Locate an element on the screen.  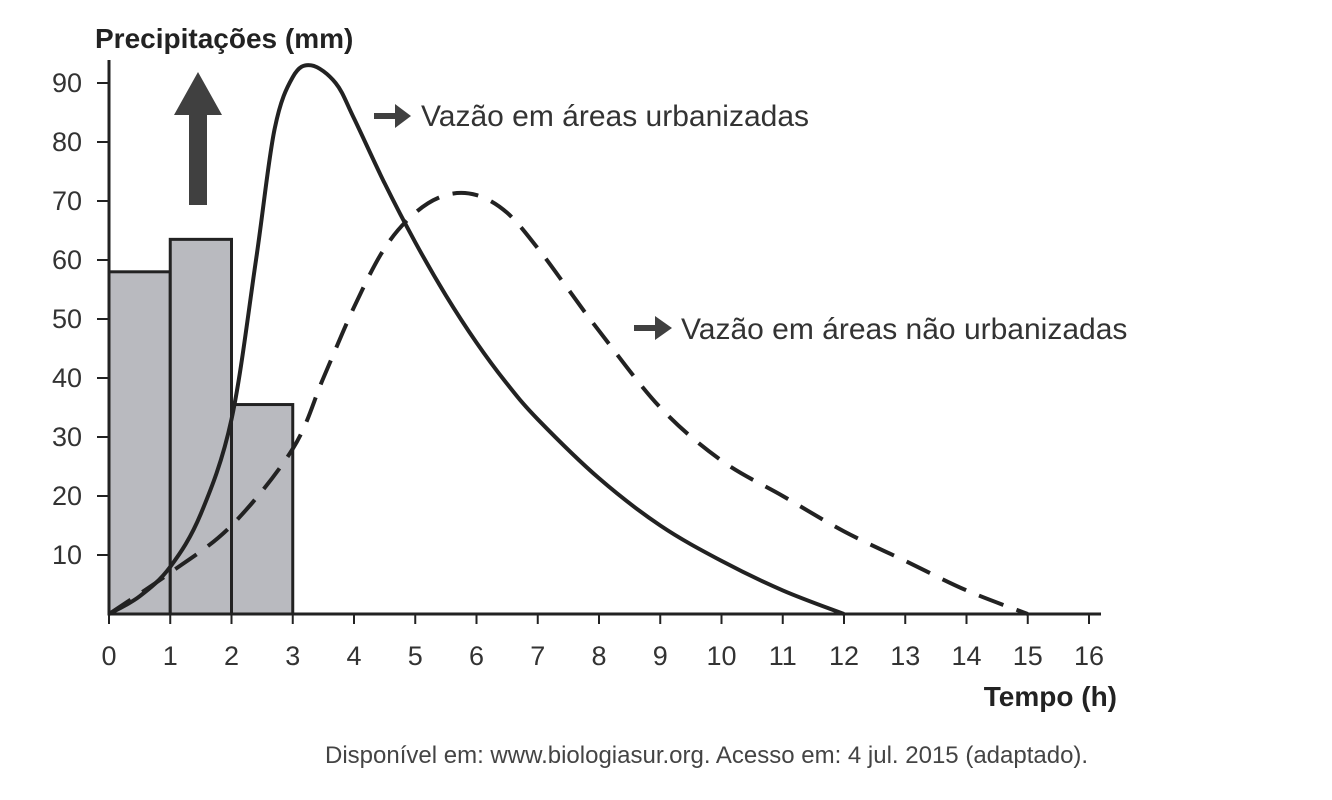
legend-label-urbanized: Vazão em áreas urbanizadas is located at coordinates (615, 116).